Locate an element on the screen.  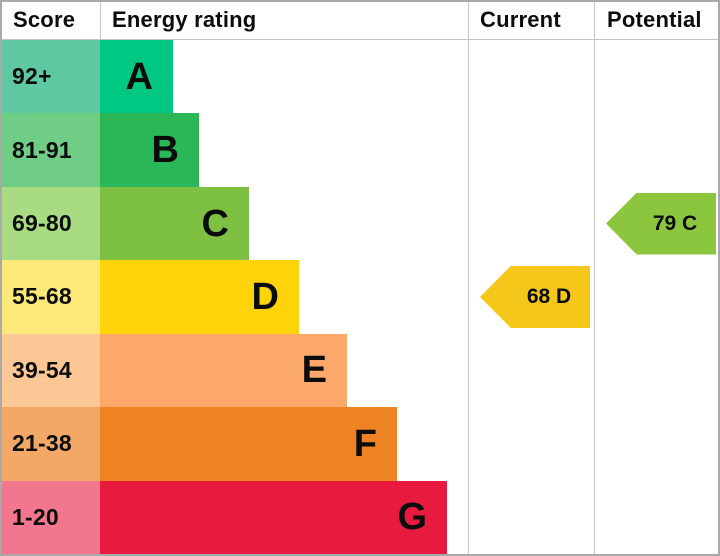
band-score-range: 92+ is located at coordinates (51, 77).